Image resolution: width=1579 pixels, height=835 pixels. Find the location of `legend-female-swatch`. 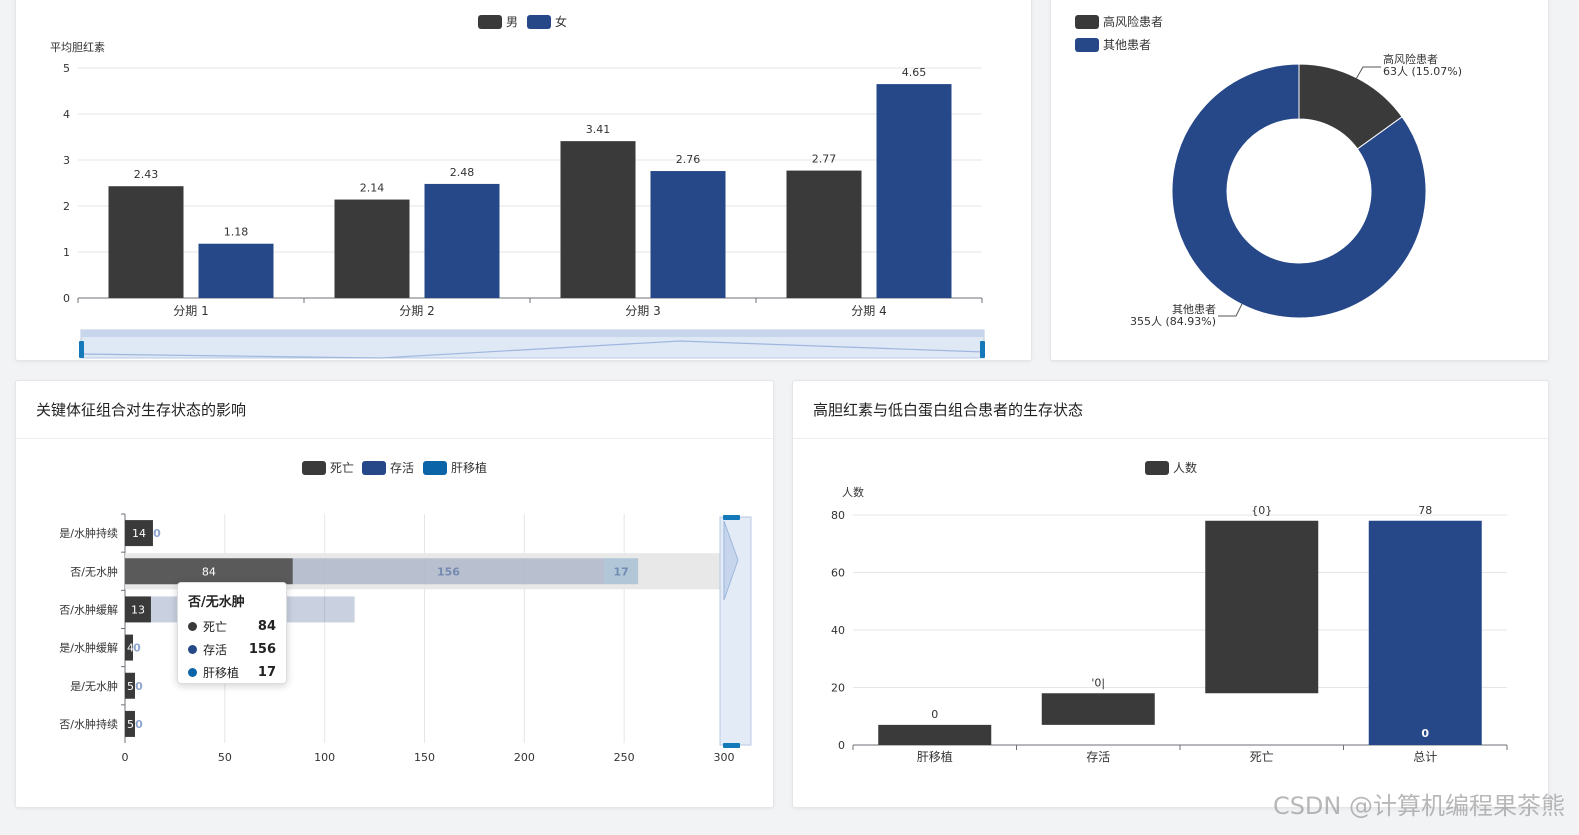

legend-female-swatch is located at coordinates (539, 22).